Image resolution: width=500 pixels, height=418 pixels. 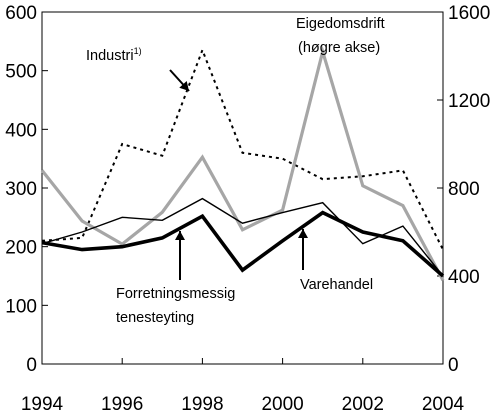 I want to click on y-left-tick-label: 400, so click(x=21, y=130).